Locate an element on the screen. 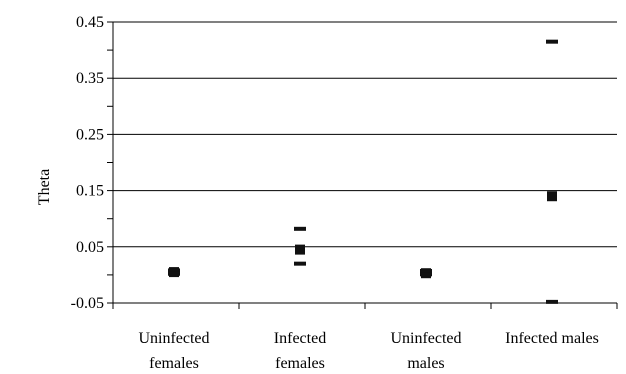  x-category-label: males is located at coordinates (425, 363).